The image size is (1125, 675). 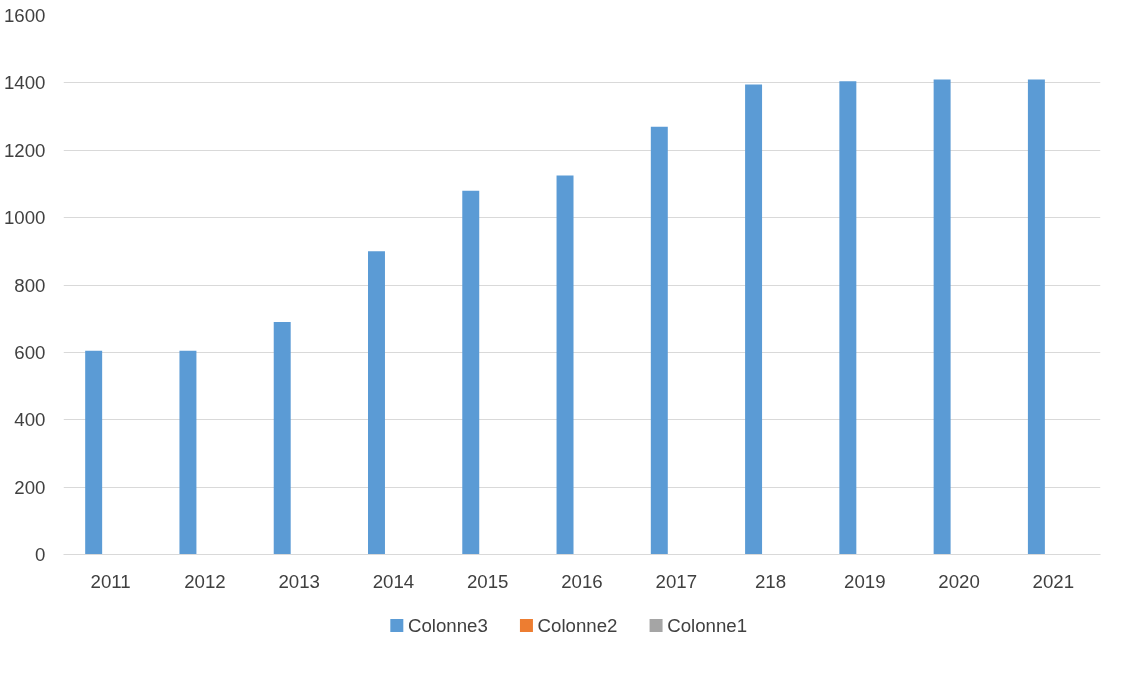 I want to click on legend-label: Colonne1, so click(x=707, y=625).